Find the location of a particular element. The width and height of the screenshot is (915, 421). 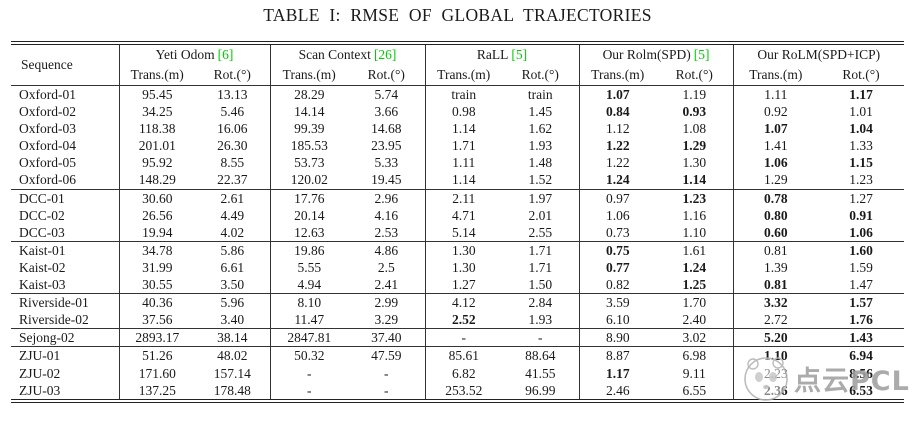

value-cell: 4.86 is located at coordinates (386, 249).